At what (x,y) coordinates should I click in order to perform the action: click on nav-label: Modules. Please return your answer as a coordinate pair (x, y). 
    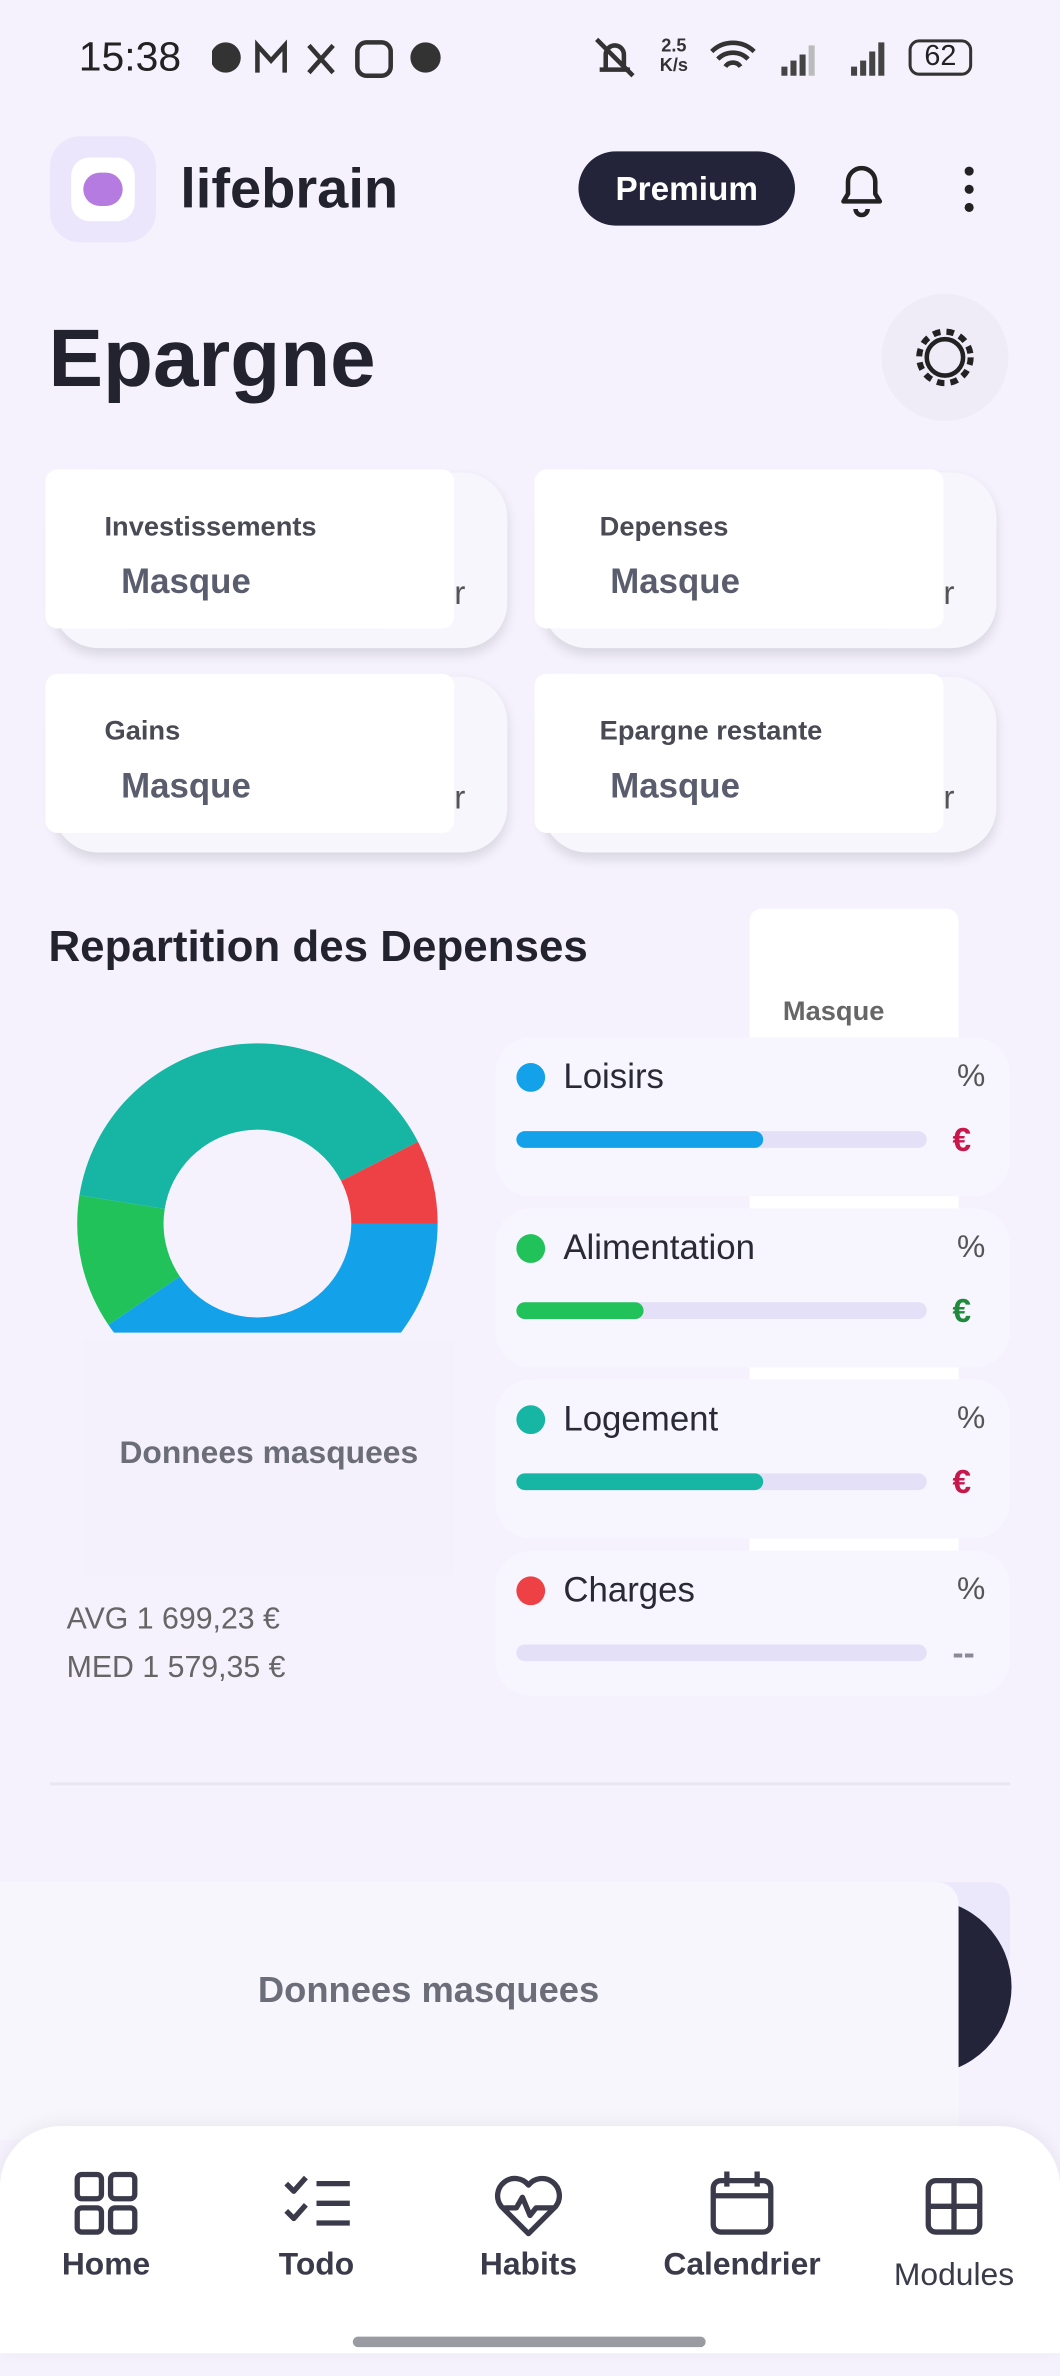
    Looking at the image, I should click on (954, 2275).